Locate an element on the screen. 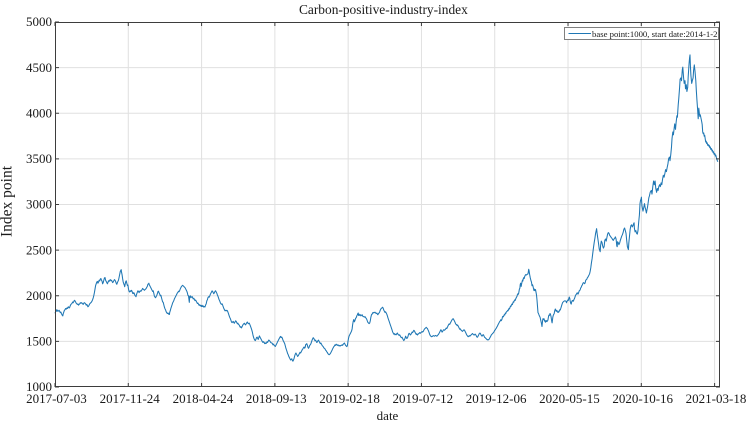 Image resolution: width=748 pixels, height=425 pixels. svg-text: 2021-03-18 is located at coordinates (716, 398).